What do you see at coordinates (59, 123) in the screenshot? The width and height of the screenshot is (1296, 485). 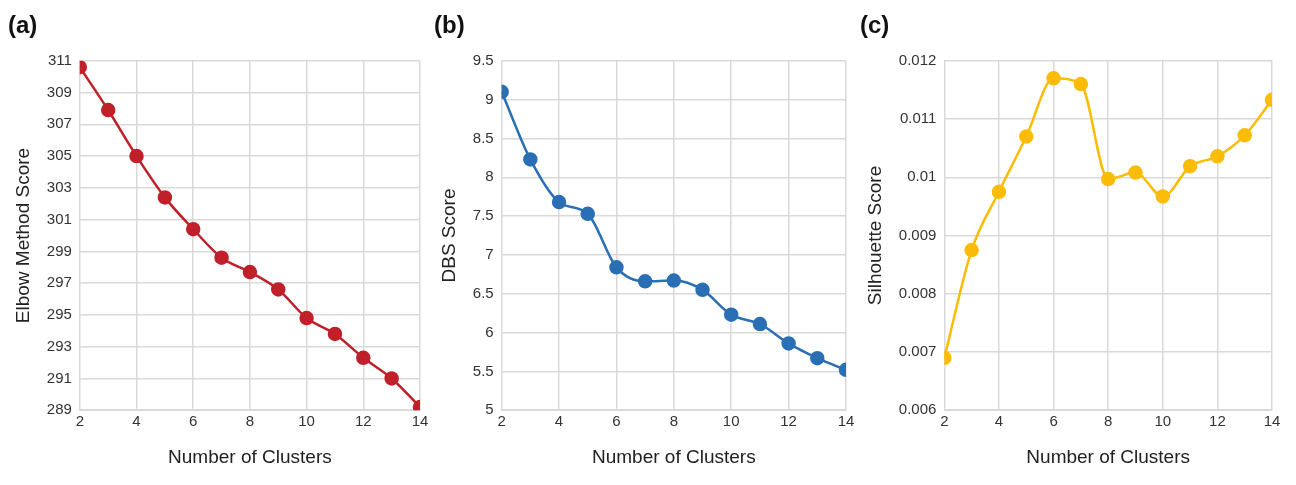 I see `y-tick-label: 307` at bounding box center [59, 123].